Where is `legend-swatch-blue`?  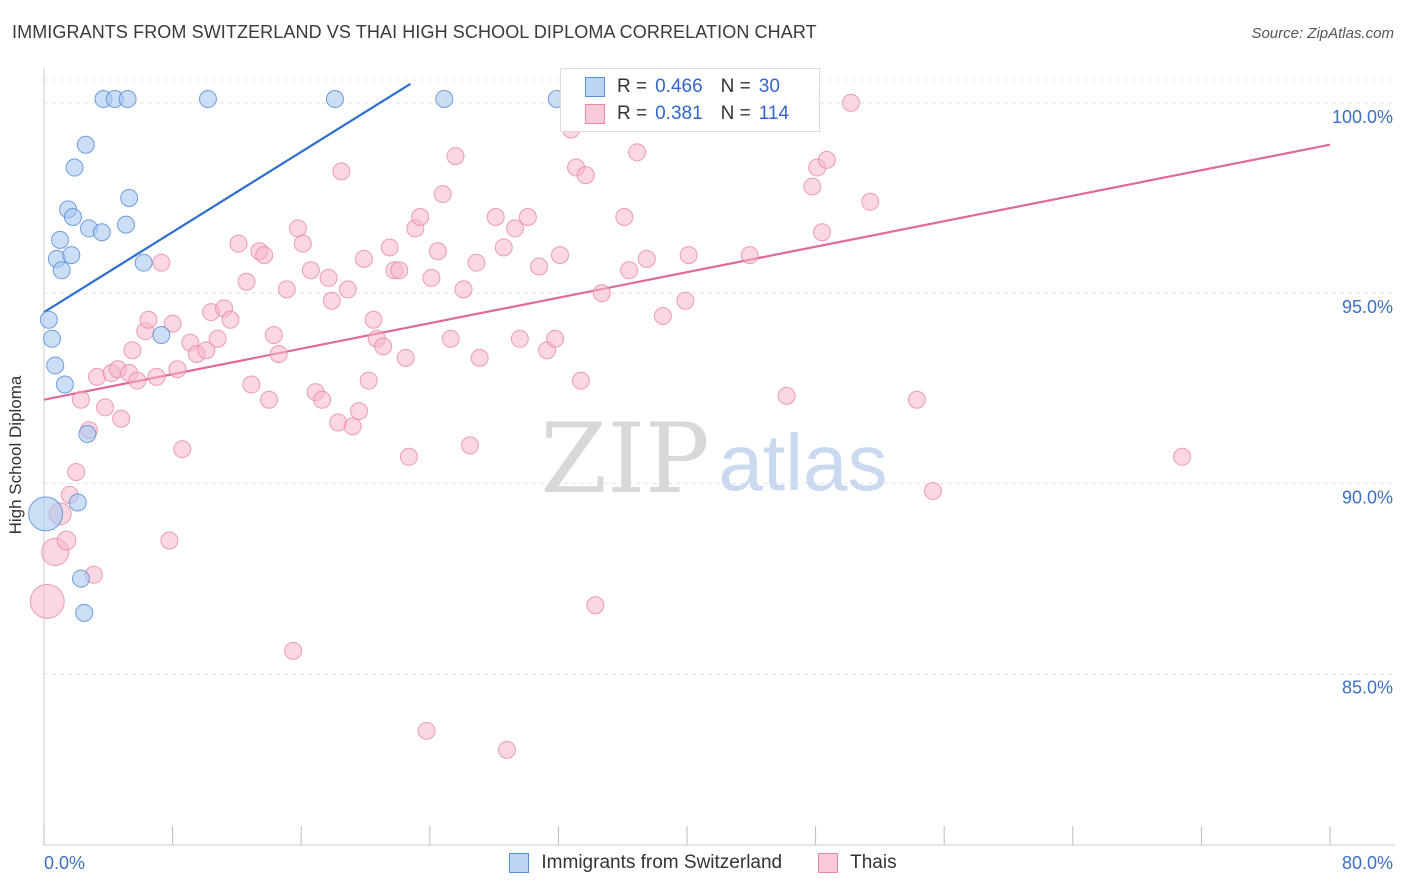
legend-swatch-blue is located at coordinates (519, 863).